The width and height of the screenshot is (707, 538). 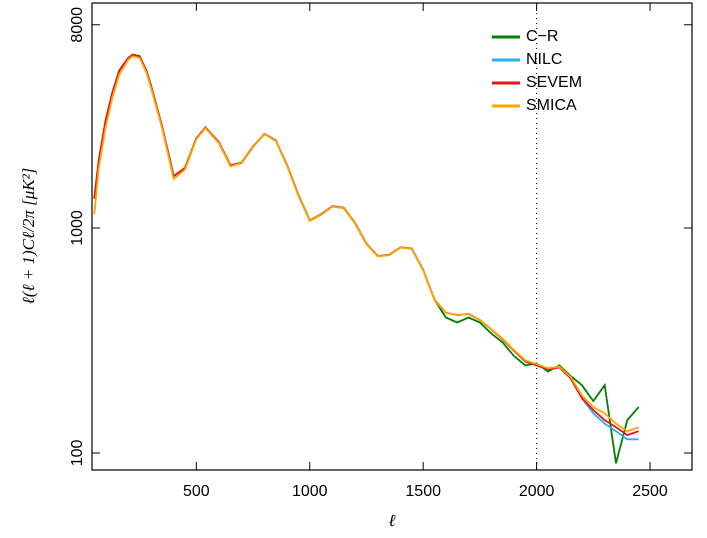 I want to click on legend-label: C−R, so click(x=542, y=36).